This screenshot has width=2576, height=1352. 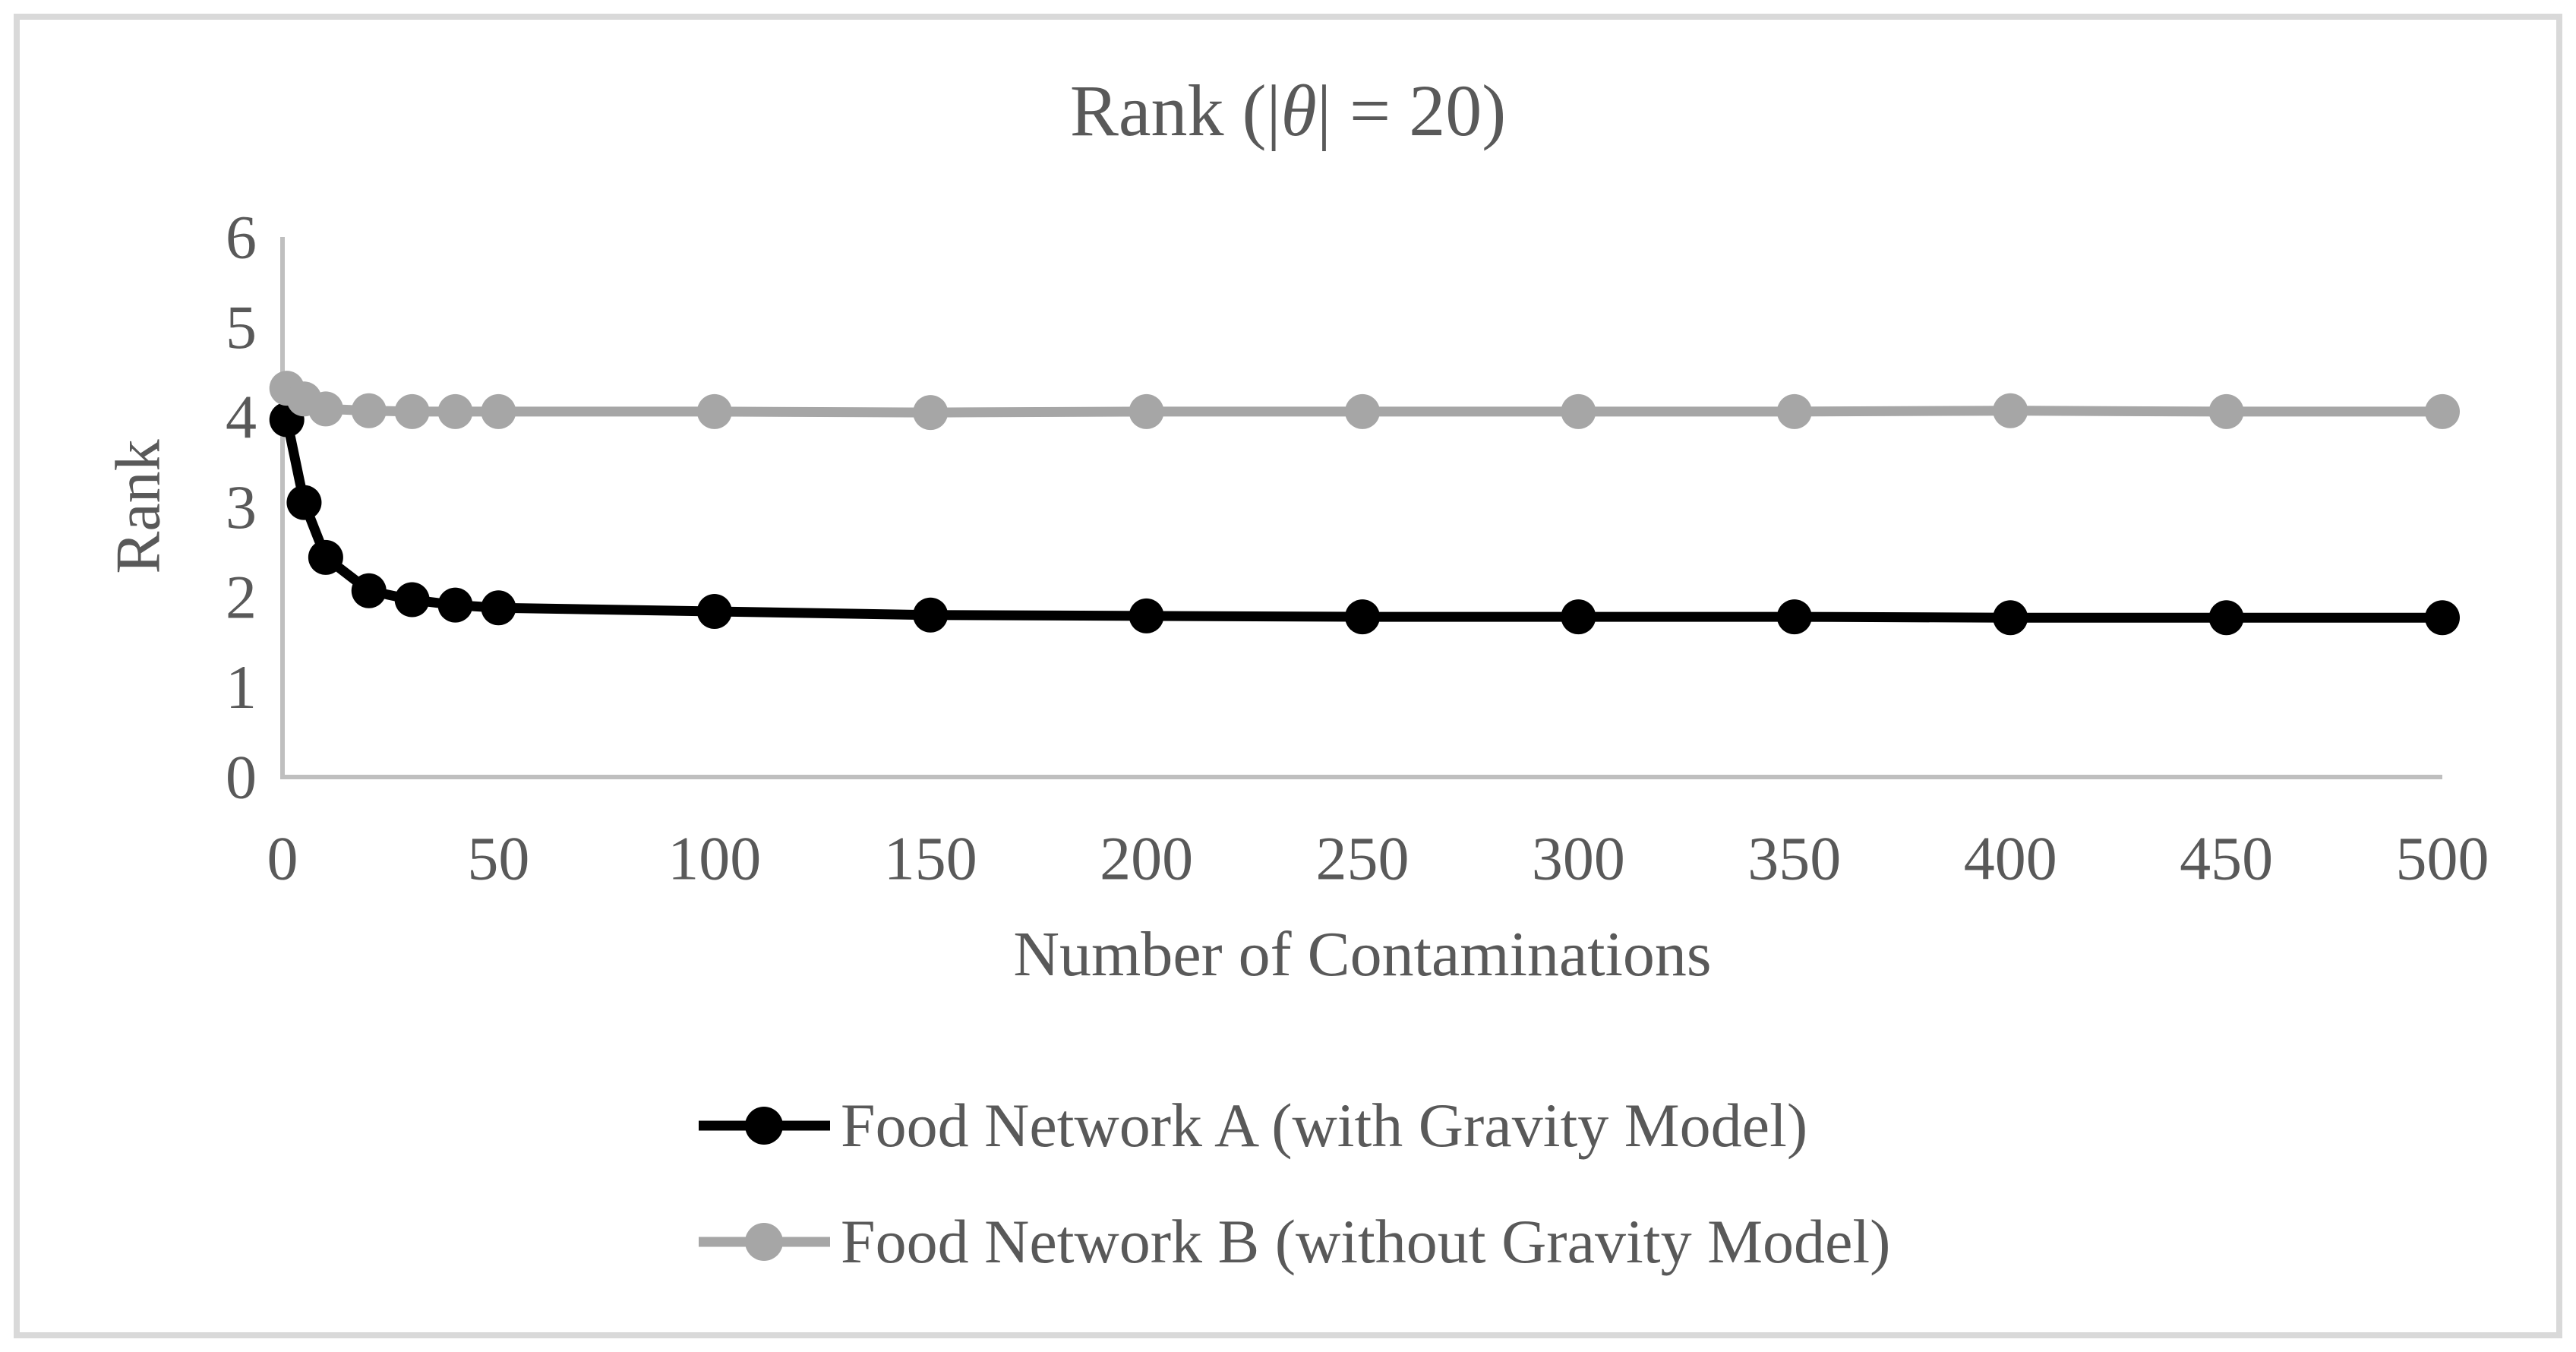 I want to click on x-tick-label: 450, so click(x=2226, y=859).